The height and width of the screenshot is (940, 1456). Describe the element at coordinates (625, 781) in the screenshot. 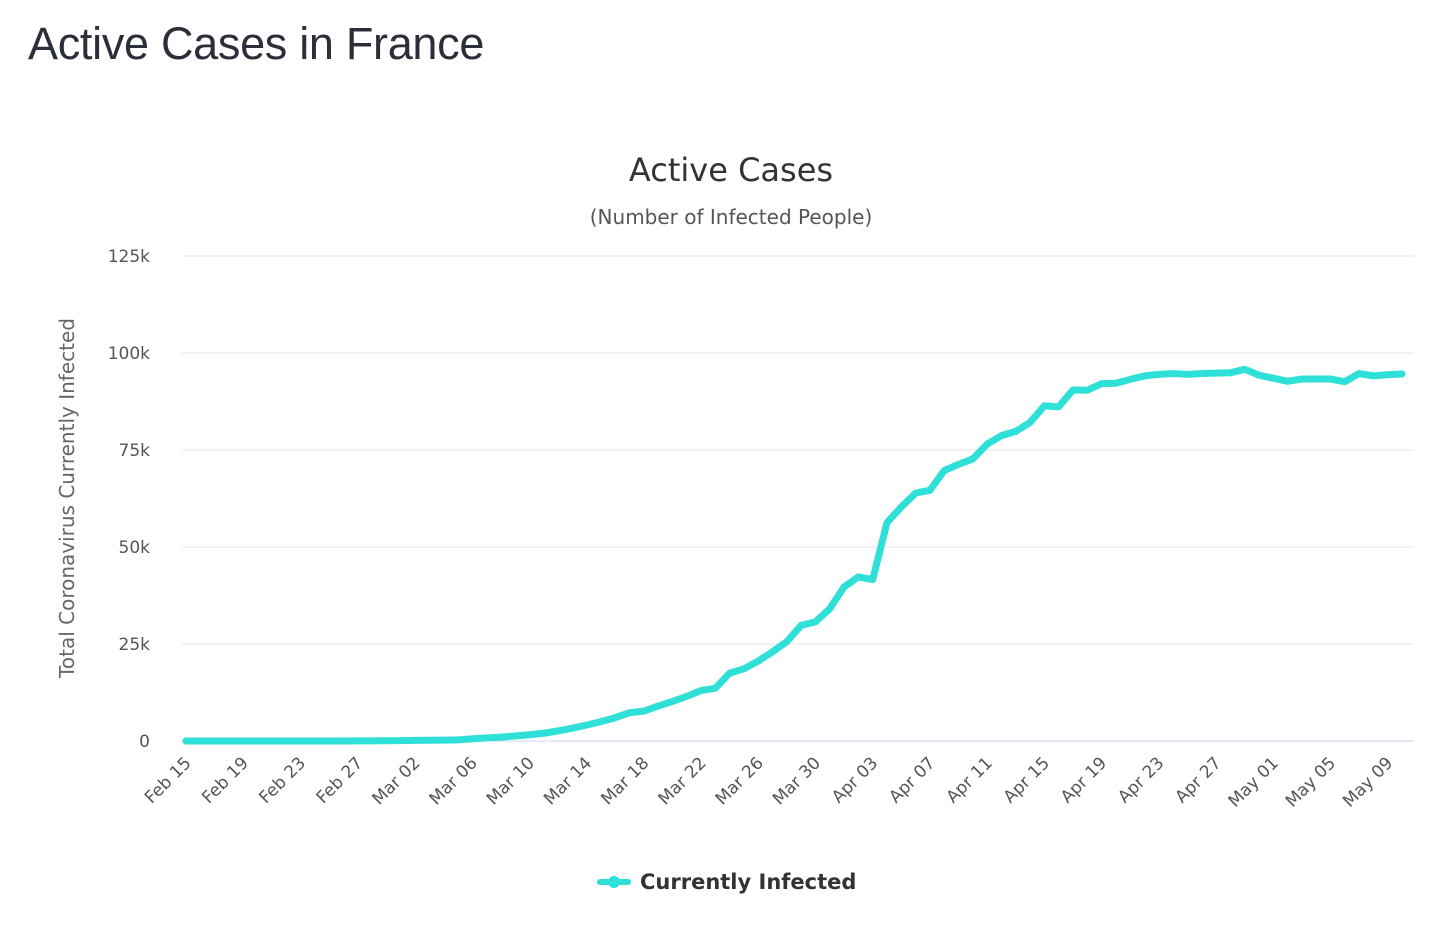

I see `x-tick-label: Mar 18` at that location.